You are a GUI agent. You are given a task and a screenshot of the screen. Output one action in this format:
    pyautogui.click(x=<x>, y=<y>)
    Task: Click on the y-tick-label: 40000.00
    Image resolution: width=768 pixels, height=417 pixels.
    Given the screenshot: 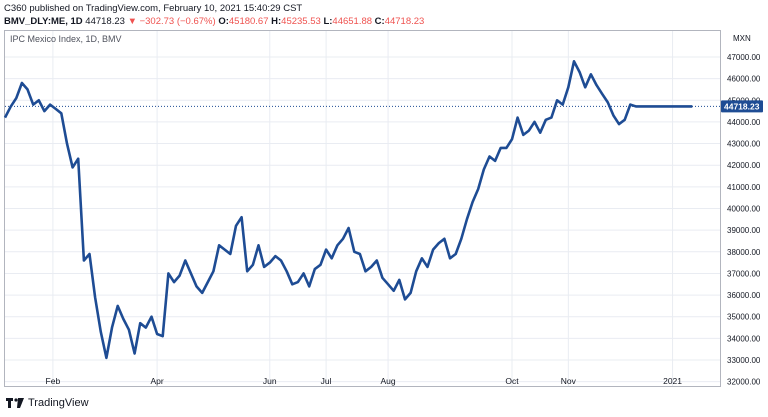 What is the action you would take?
    pyautogui.click(x=744, y=209)
    